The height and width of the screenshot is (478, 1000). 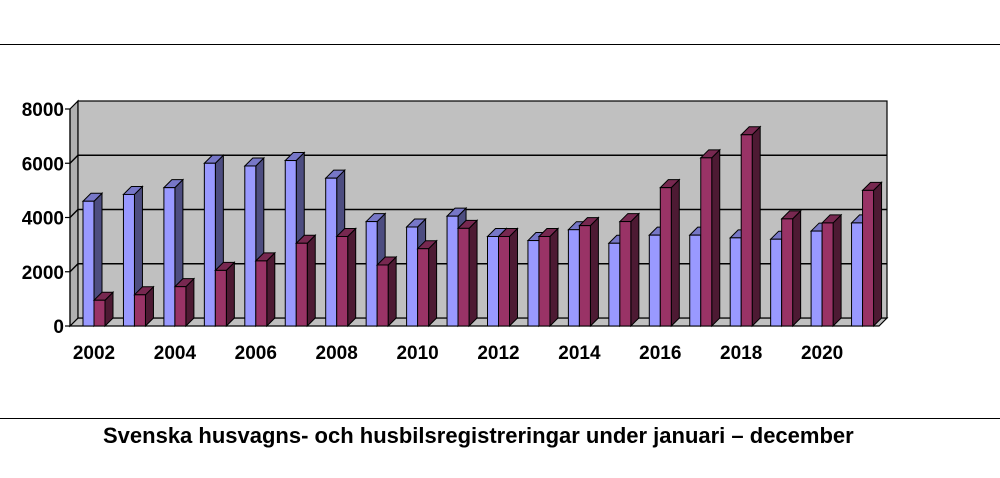 What do you see at coordinates (43, 273) in the screenshot?
I see `y-tick-label: 2000` at bounding box center [43, 273].